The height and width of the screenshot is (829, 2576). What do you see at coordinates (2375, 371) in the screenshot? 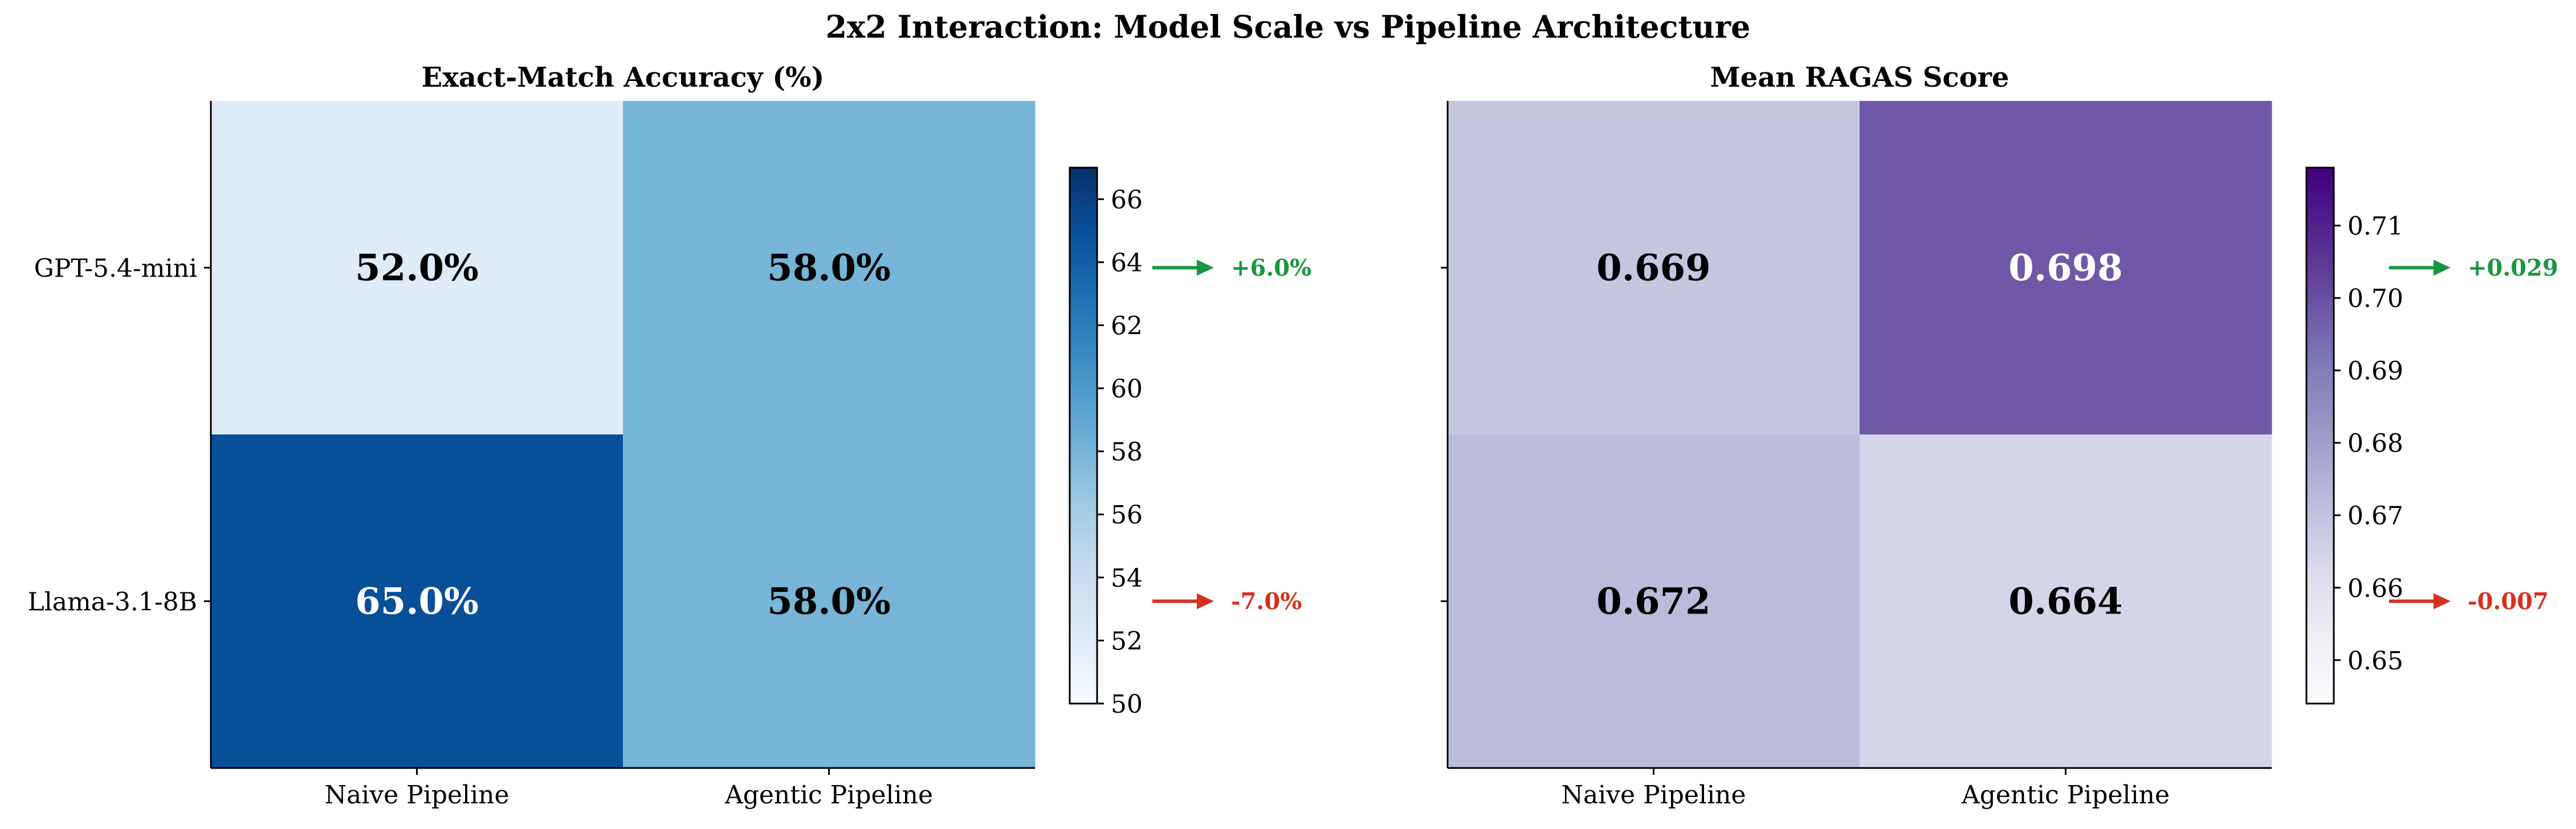
I see `colorbar-tick-label: 0.69` at bounding box center [2375, 371].